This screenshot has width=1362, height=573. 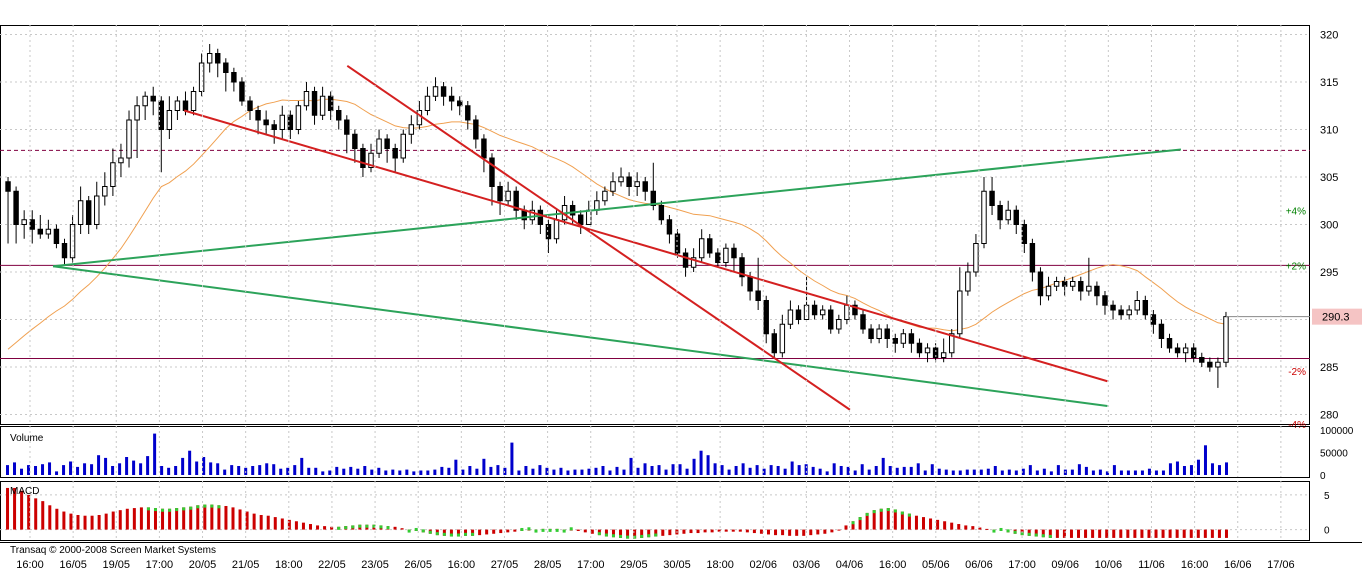 What do you see at coordinates (655, 511) in the screenshot?
I see `panel-border` at bounding box center [655, 511].